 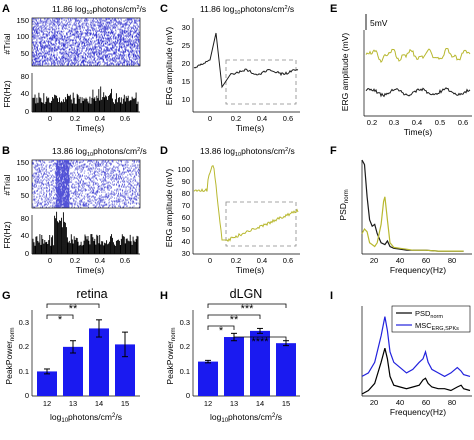 What do you see at coordinates (6, 151) in the screenshot?
I see `panel-b-label: B` at bounding box center [6, 151].